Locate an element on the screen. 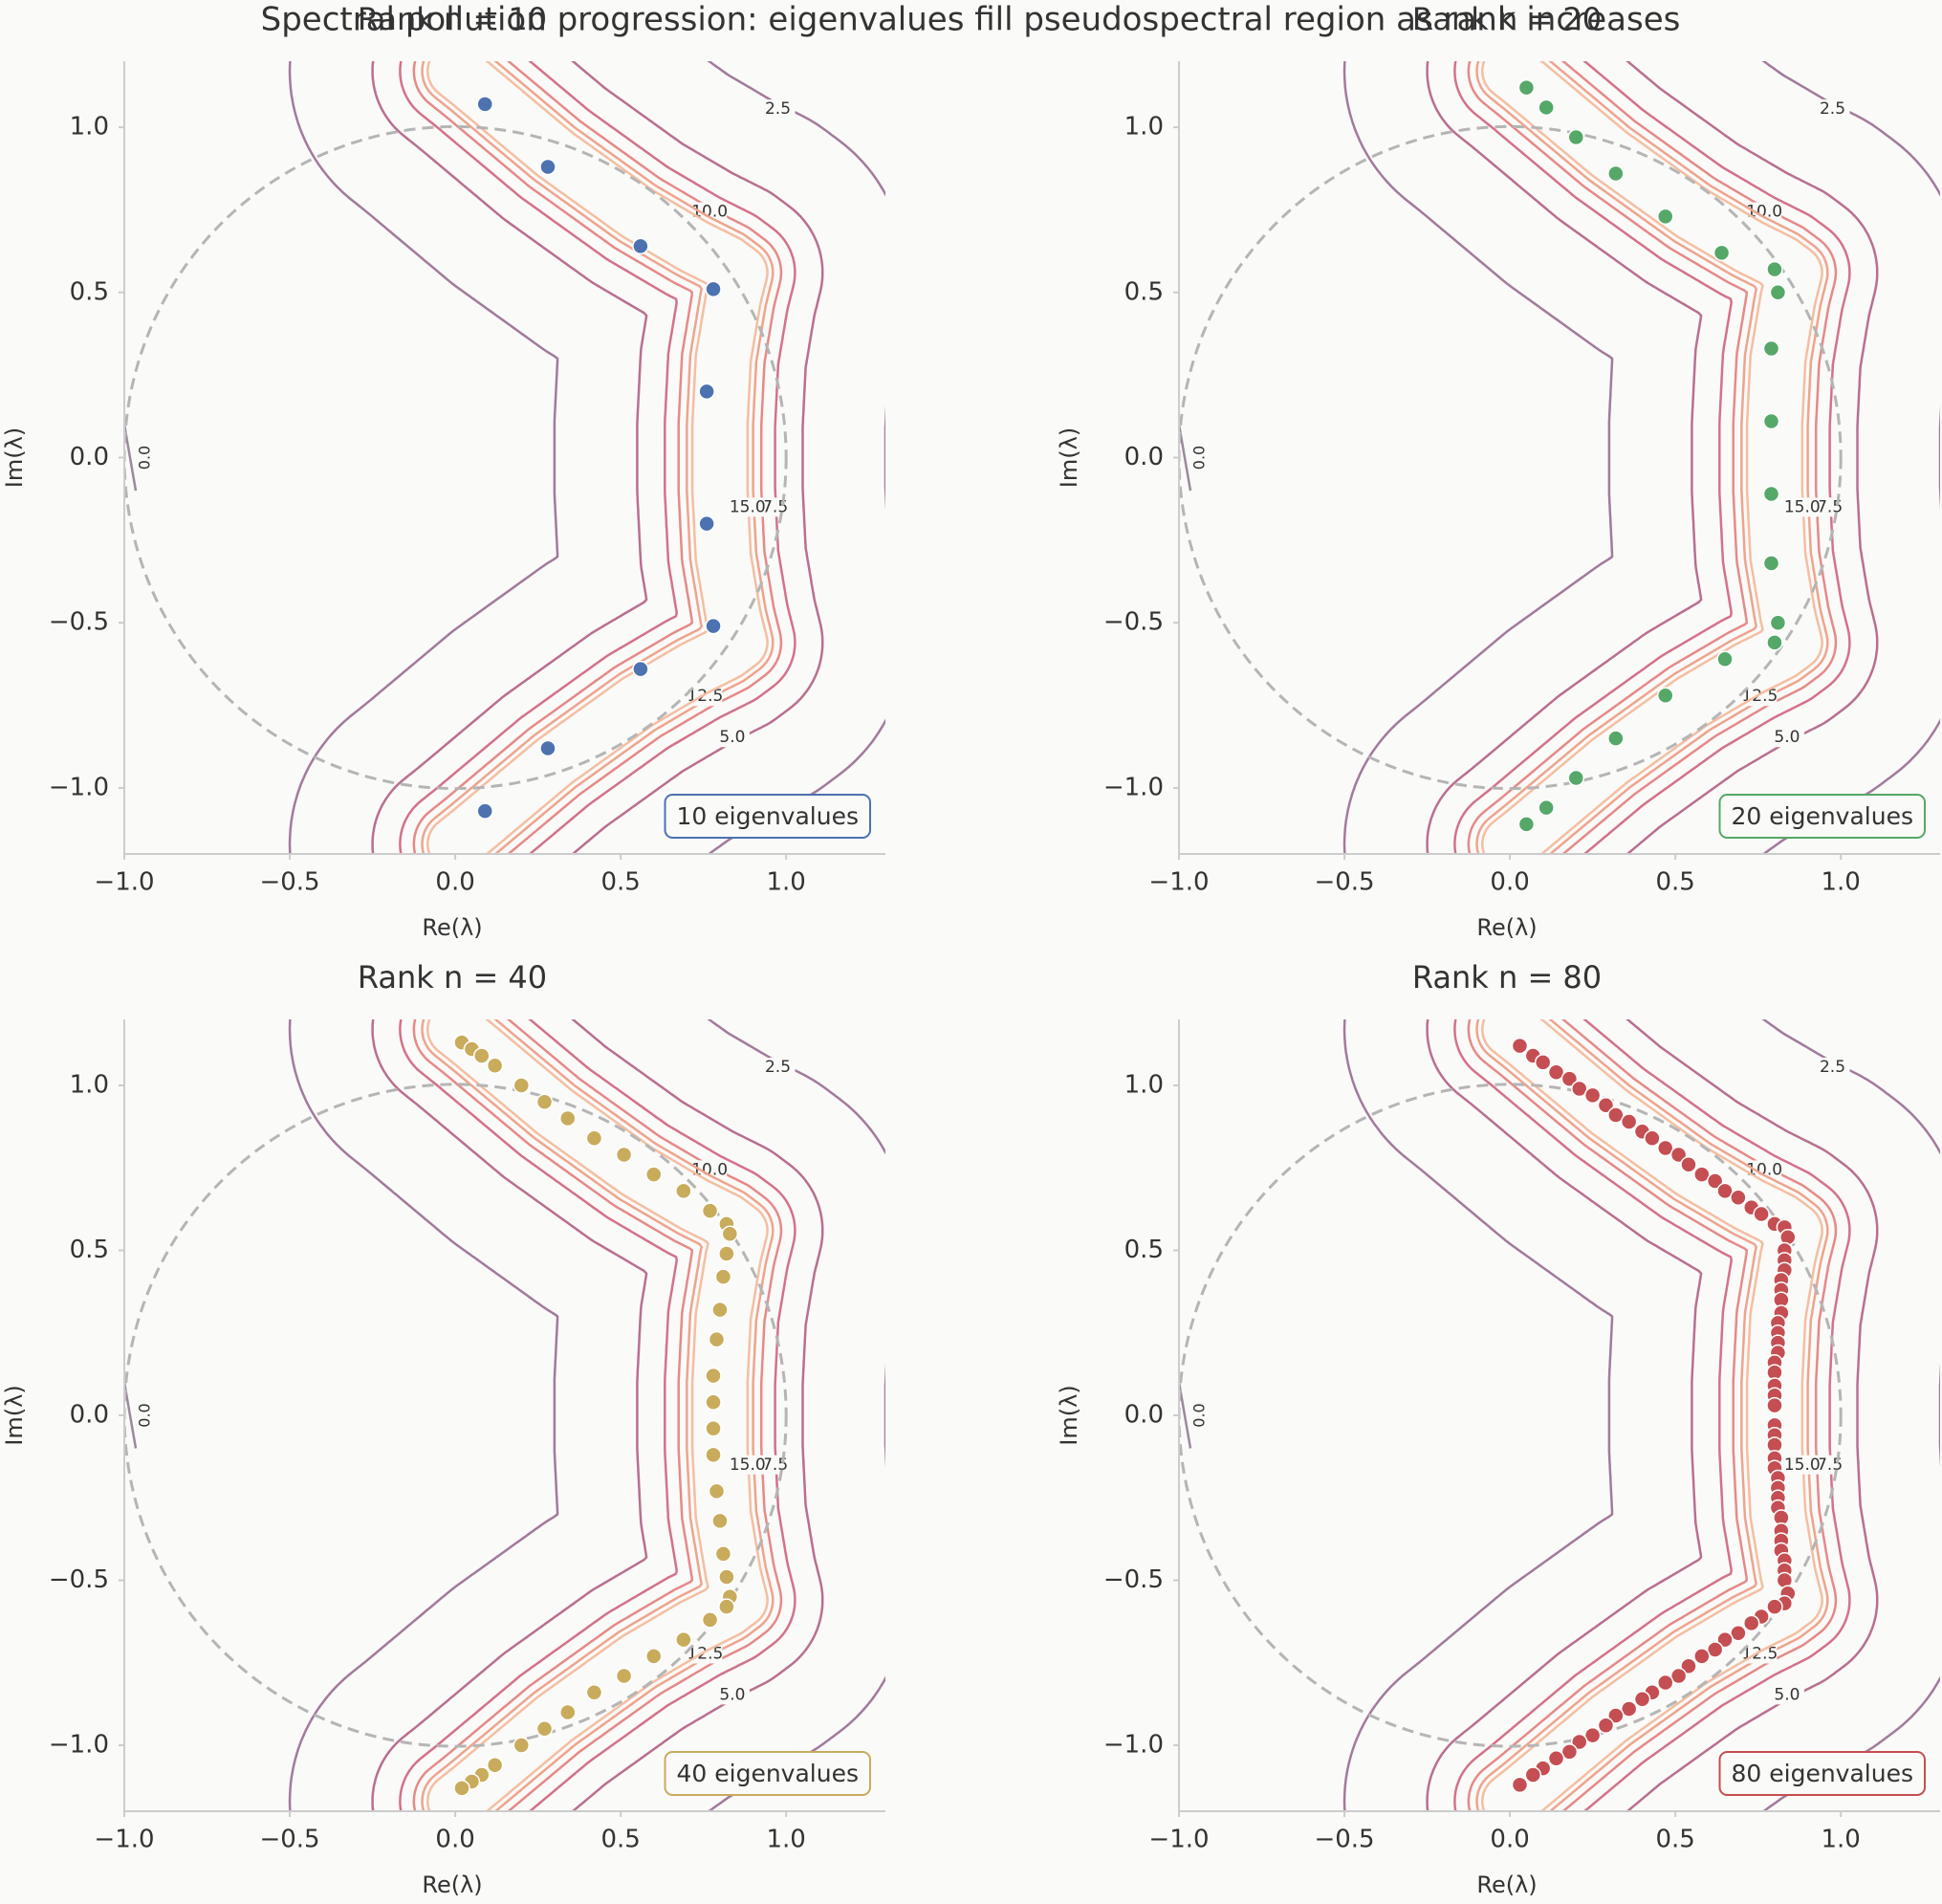 The width and height of the screenshot is (1942, 1904). x-tick-label: −0.5 is located at coordinates (289, 883).